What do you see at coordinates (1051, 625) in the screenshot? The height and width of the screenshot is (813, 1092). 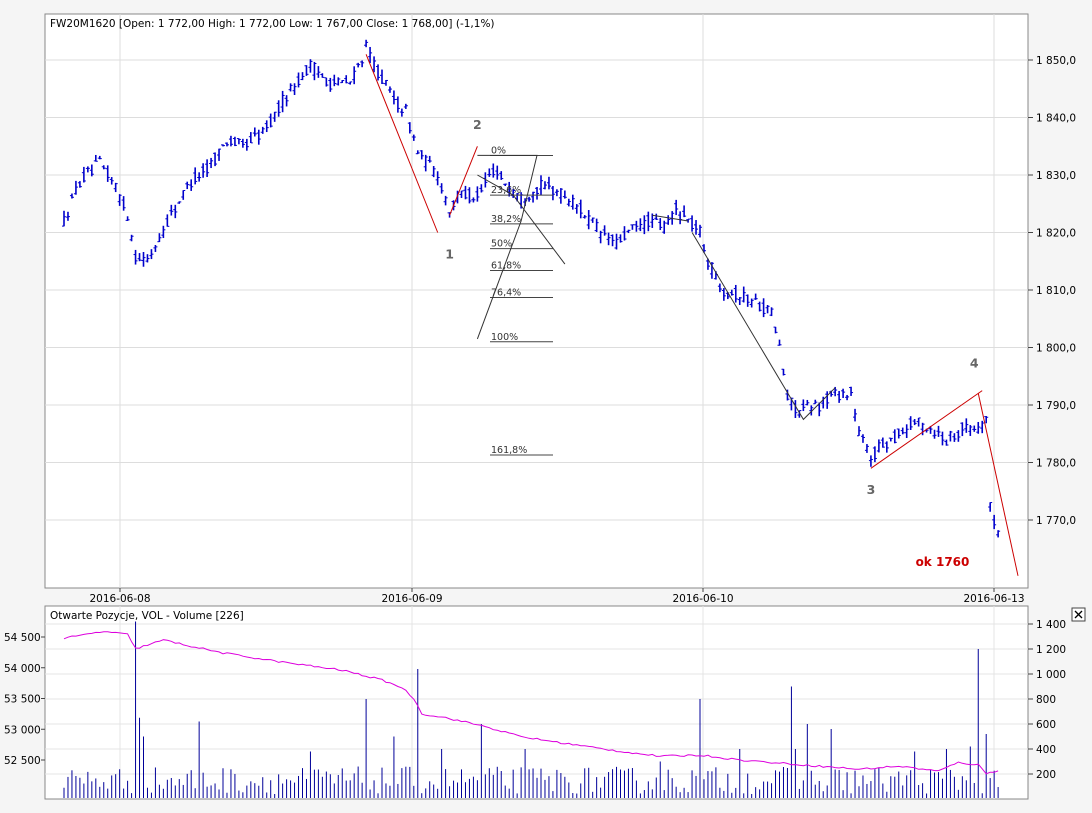 I see `volume-tick-label: 1 400` at bounding box center [1051, 625].